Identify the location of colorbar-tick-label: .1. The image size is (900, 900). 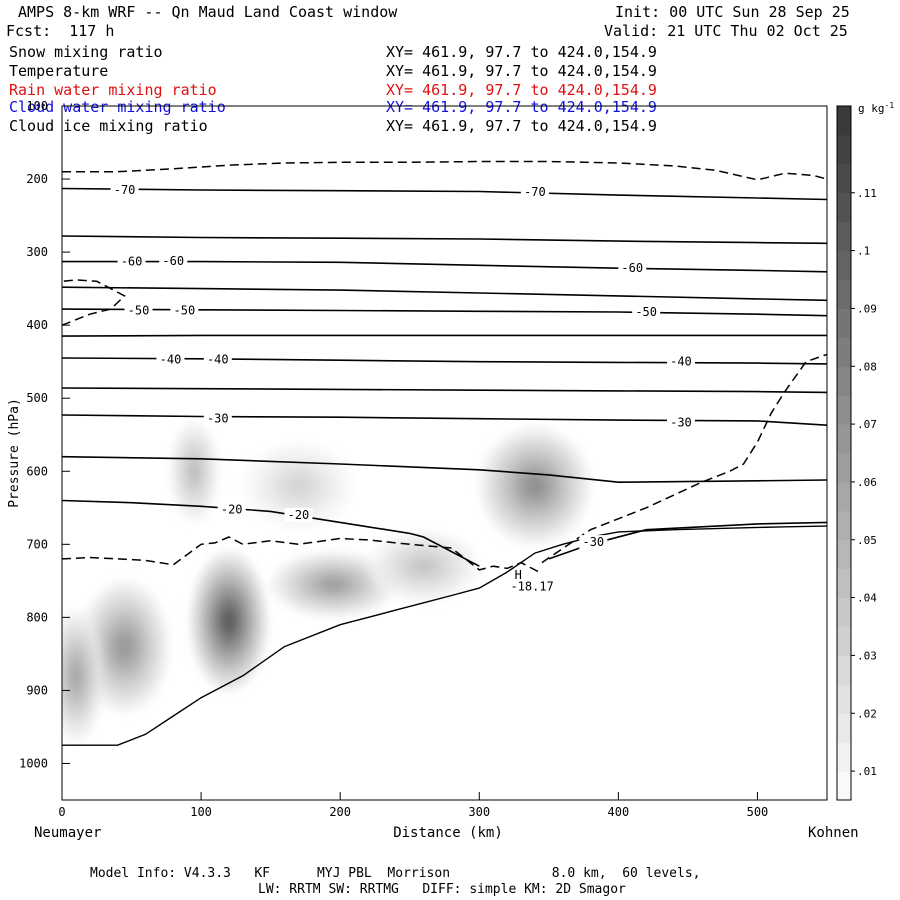
(863, 251).